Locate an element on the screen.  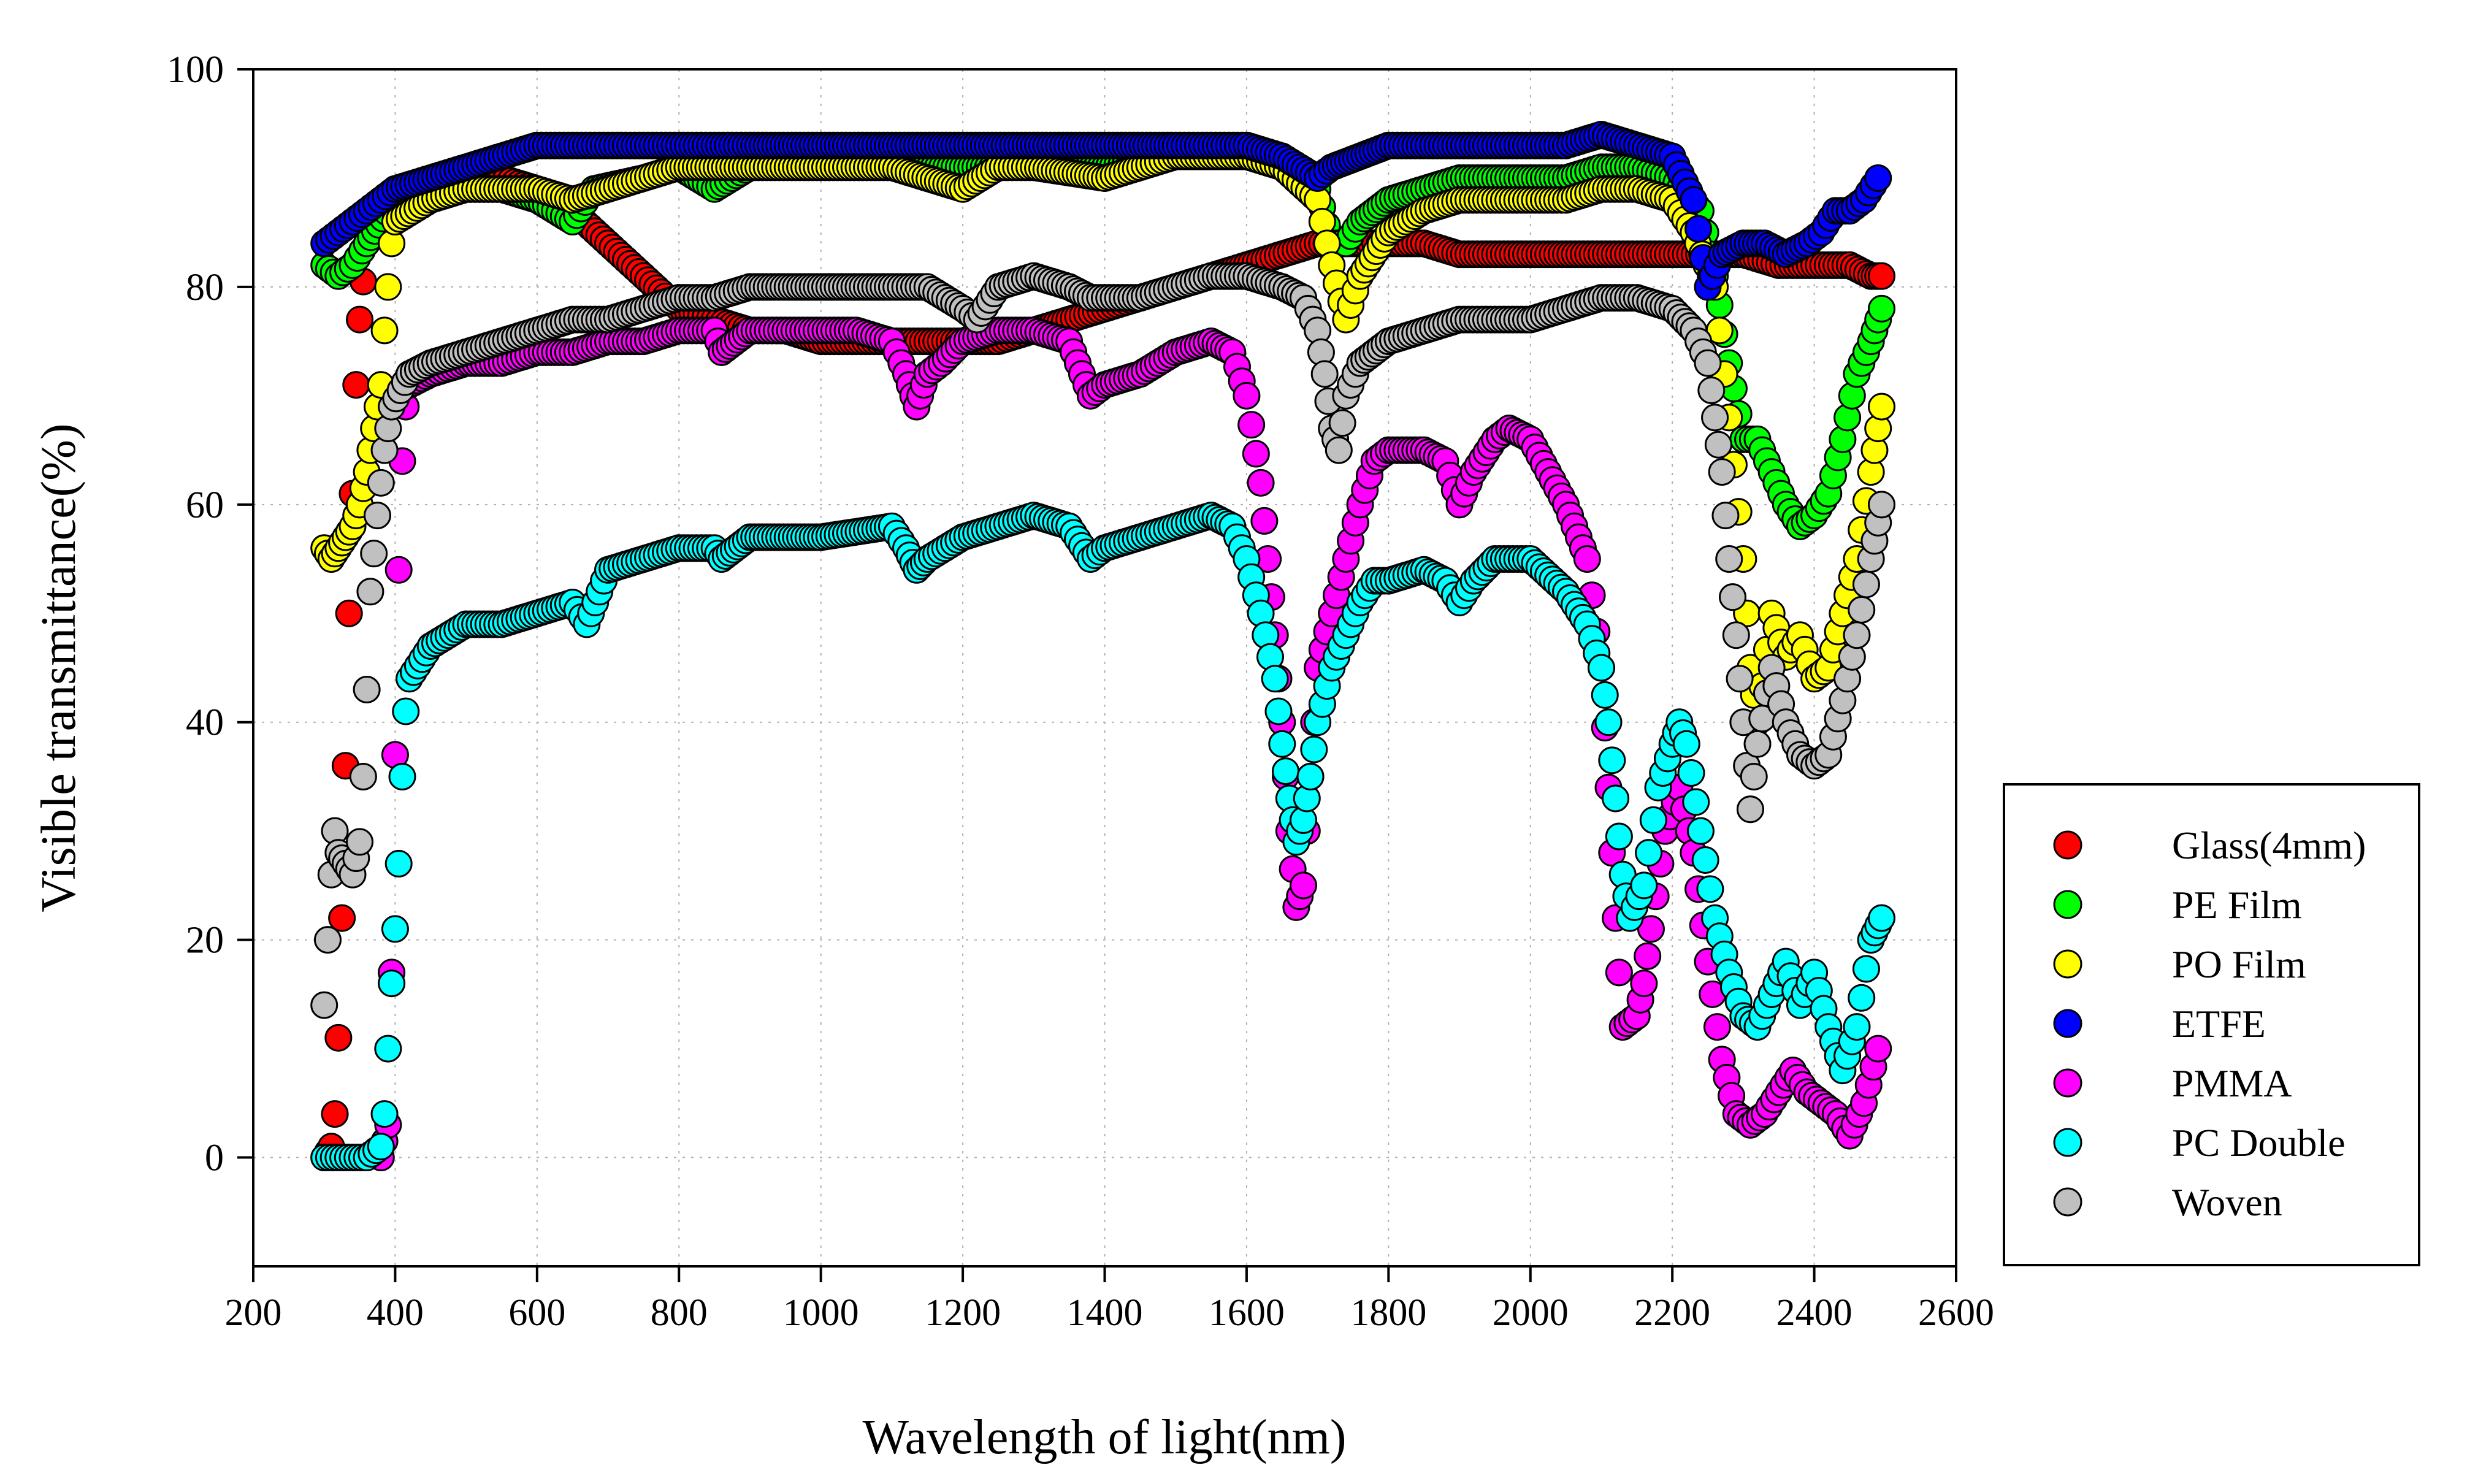
x-tick-label: 2200 is located at coordinates (1672, 1313).